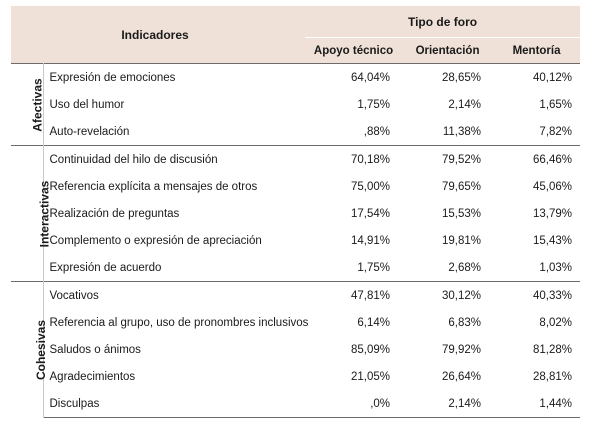 This screenshot has width=589, height=424. I want to click on value-mentoria: 81,28%, so click(553, 349).